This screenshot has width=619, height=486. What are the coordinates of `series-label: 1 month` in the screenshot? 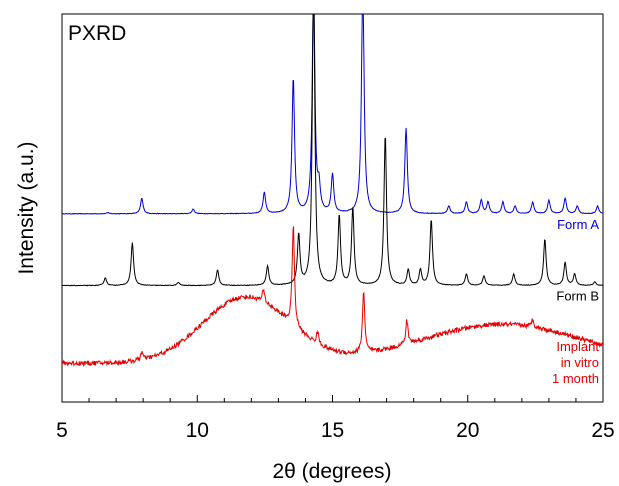 It's located at (575, 378).